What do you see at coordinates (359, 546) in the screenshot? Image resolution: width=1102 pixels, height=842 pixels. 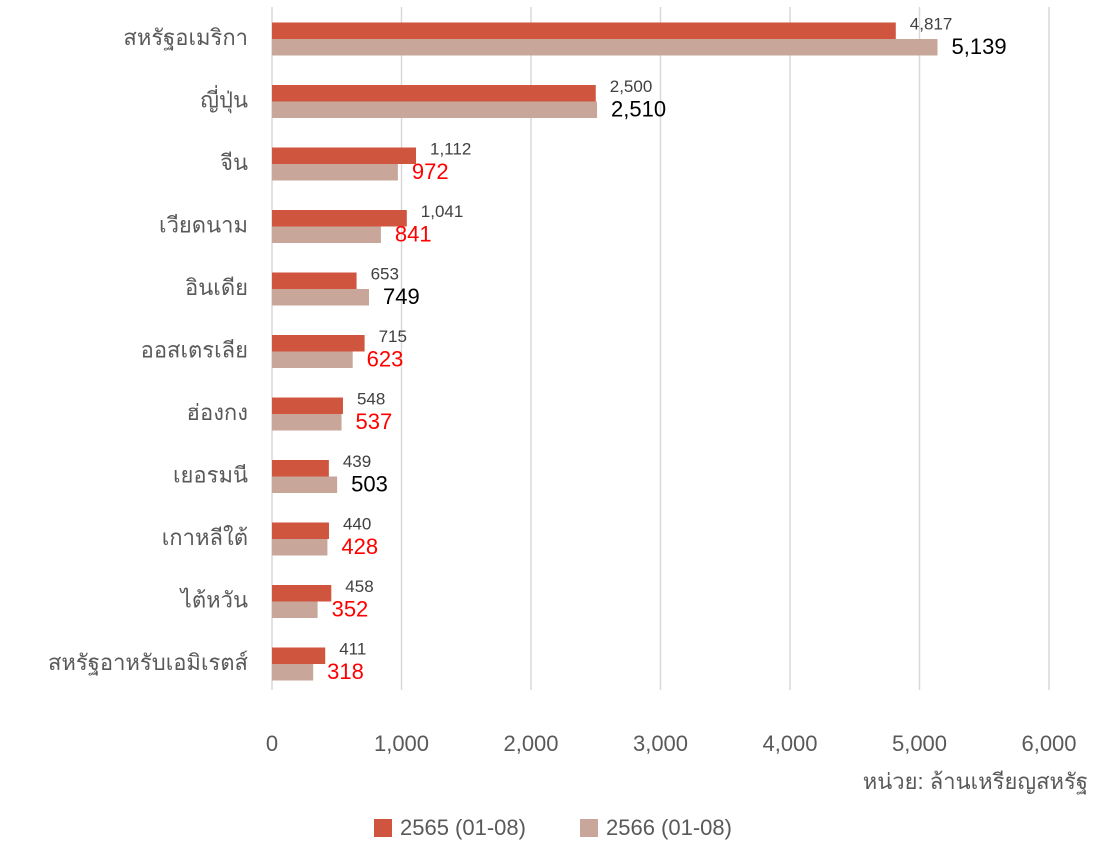 I see `value-label: 428` at bounding box center [359, 546].